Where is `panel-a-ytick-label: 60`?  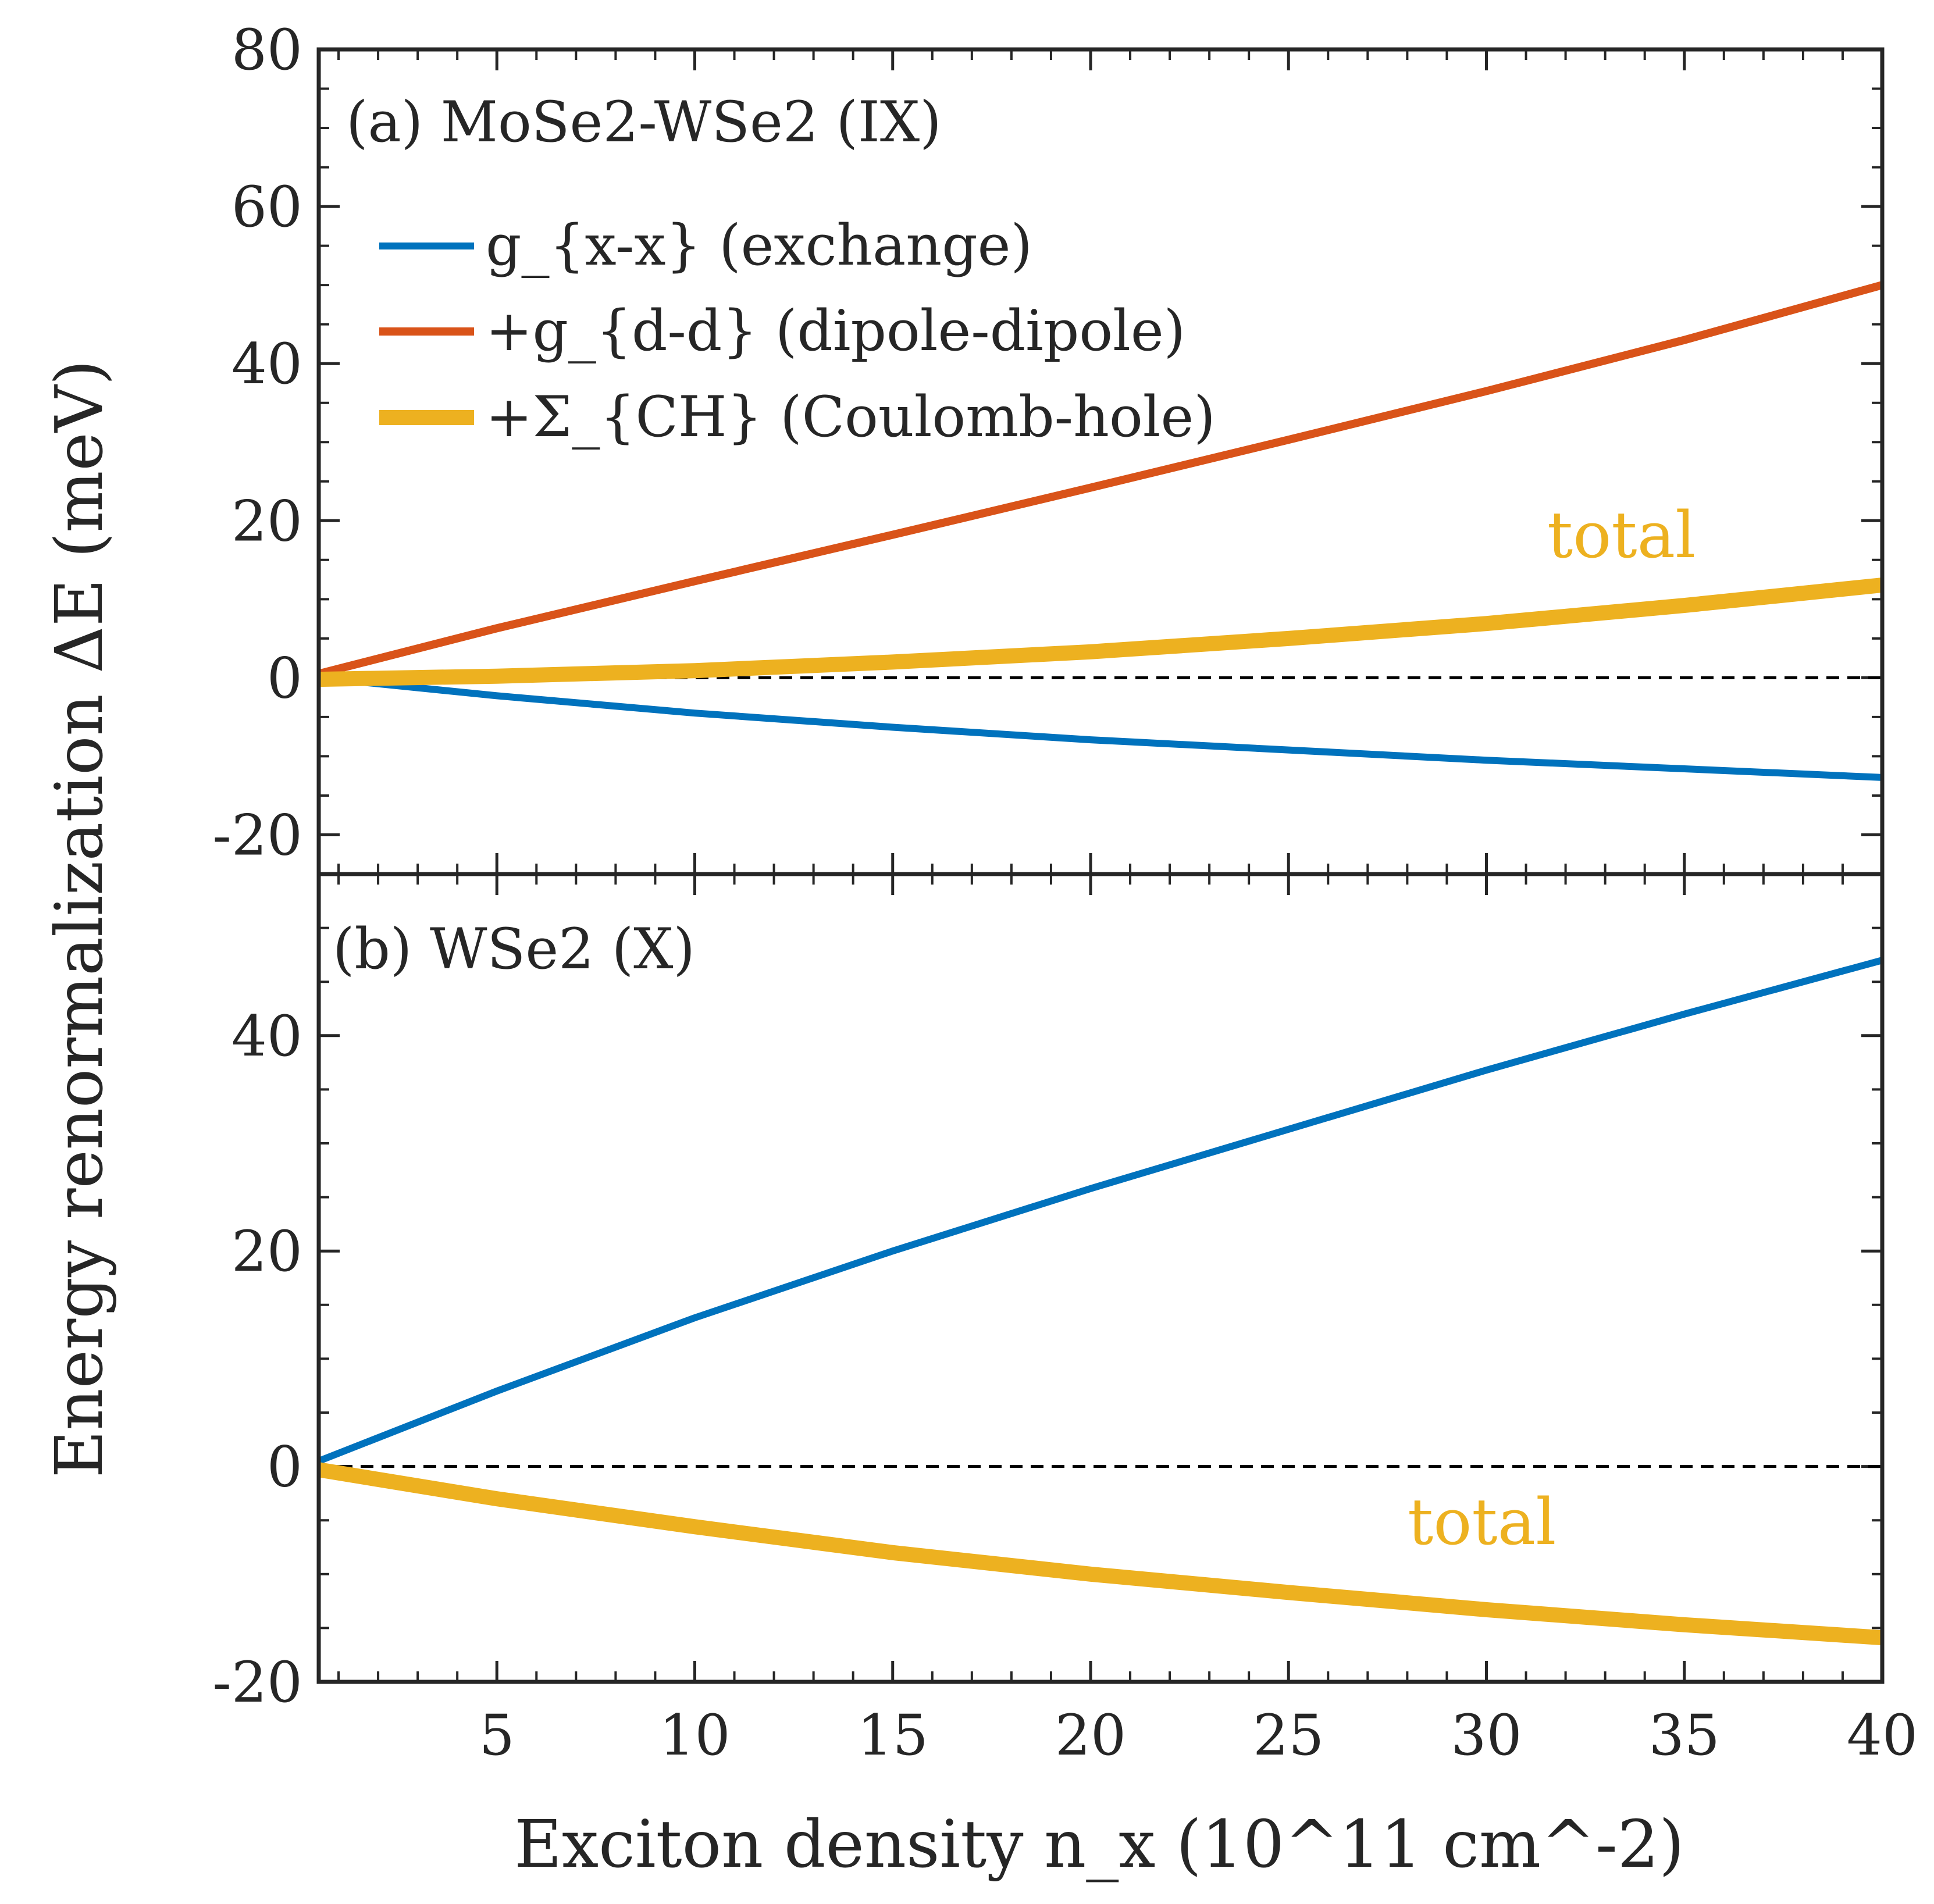
panel-a-ytick-label: 60 is located at coordinates (266, 207).